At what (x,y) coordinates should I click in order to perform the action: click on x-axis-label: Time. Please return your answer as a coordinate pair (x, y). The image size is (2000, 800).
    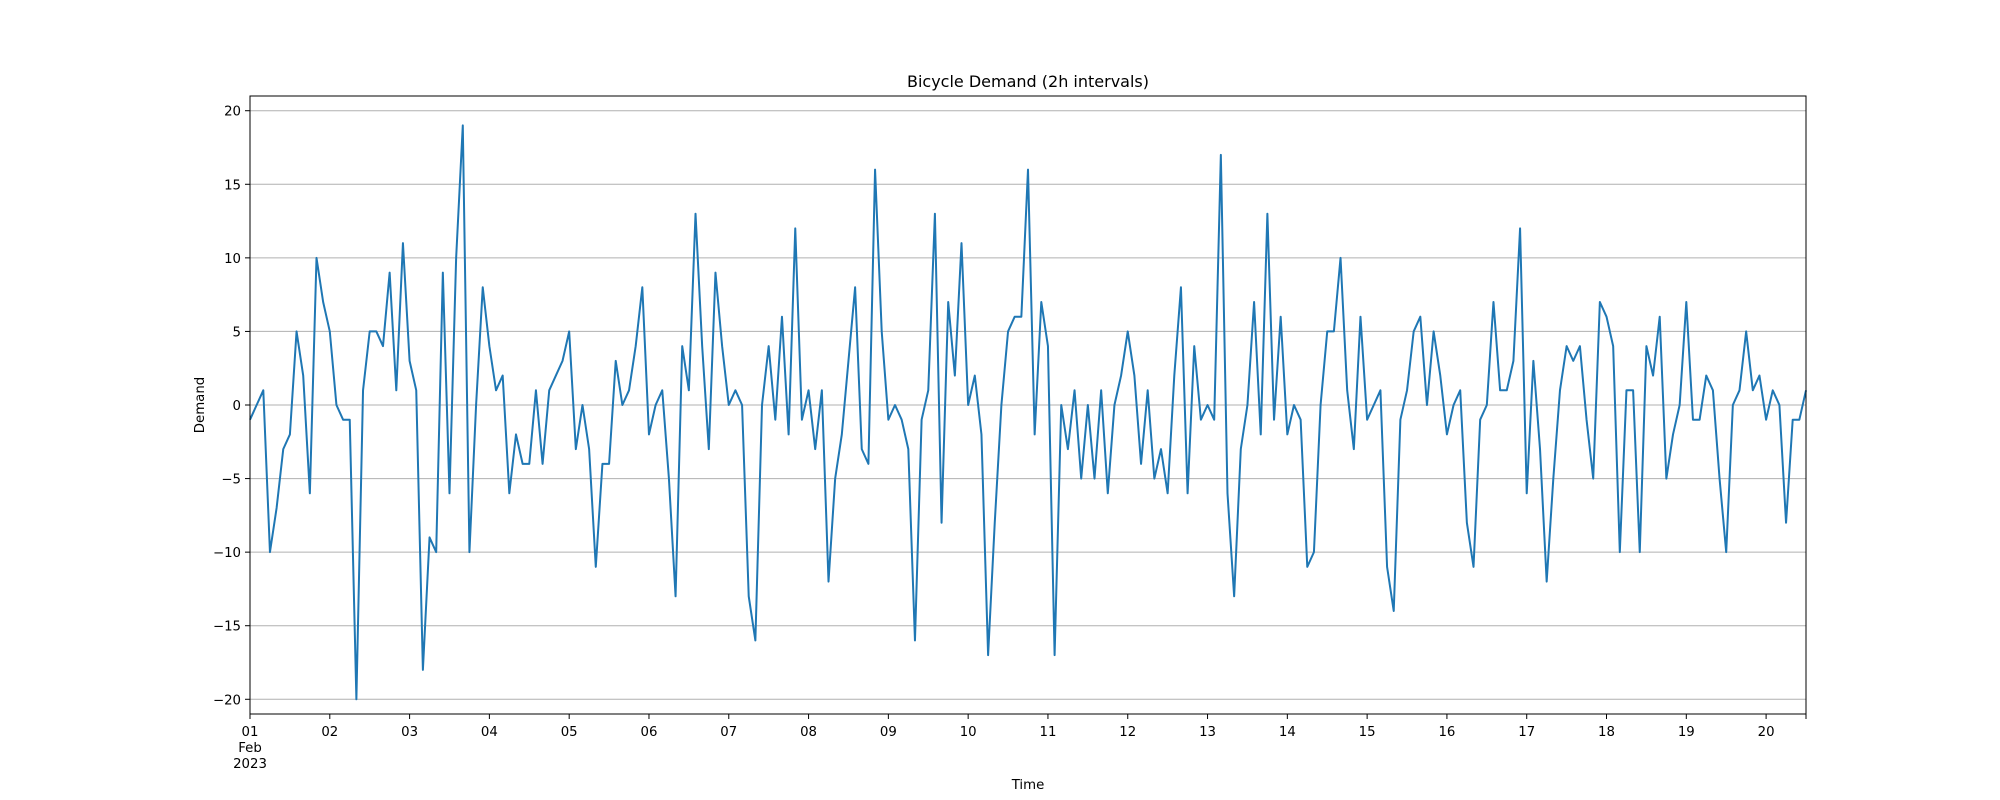
    Looking at the image, I should click on (1028, 785).